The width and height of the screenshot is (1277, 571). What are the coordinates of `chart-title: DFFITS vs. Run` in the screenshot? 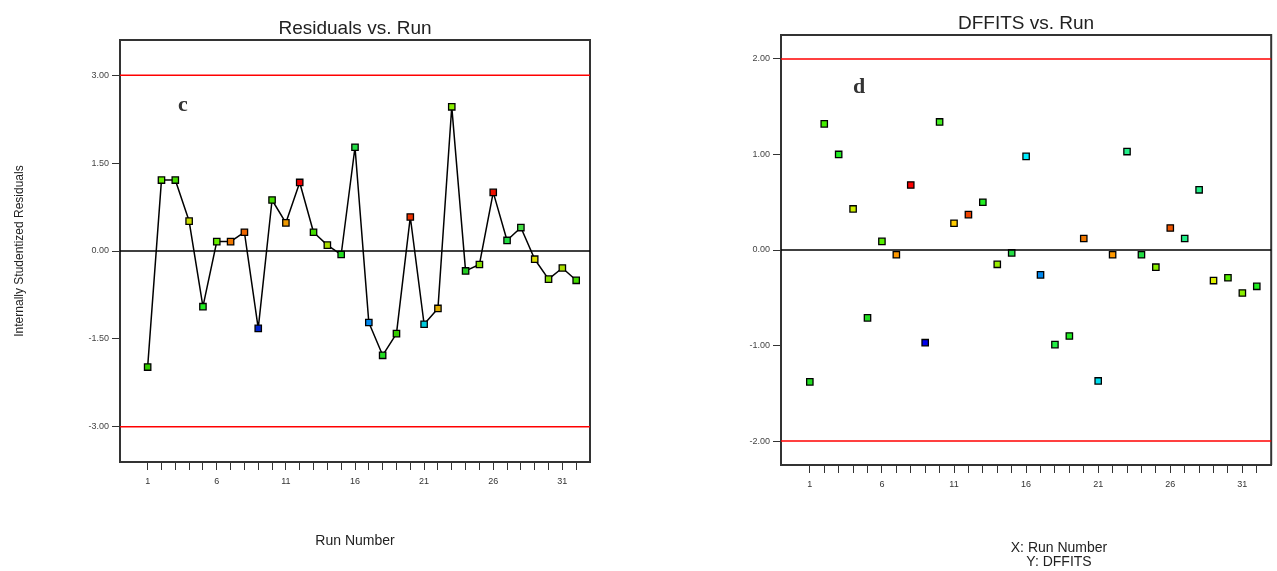 It's located at (1026, 22).